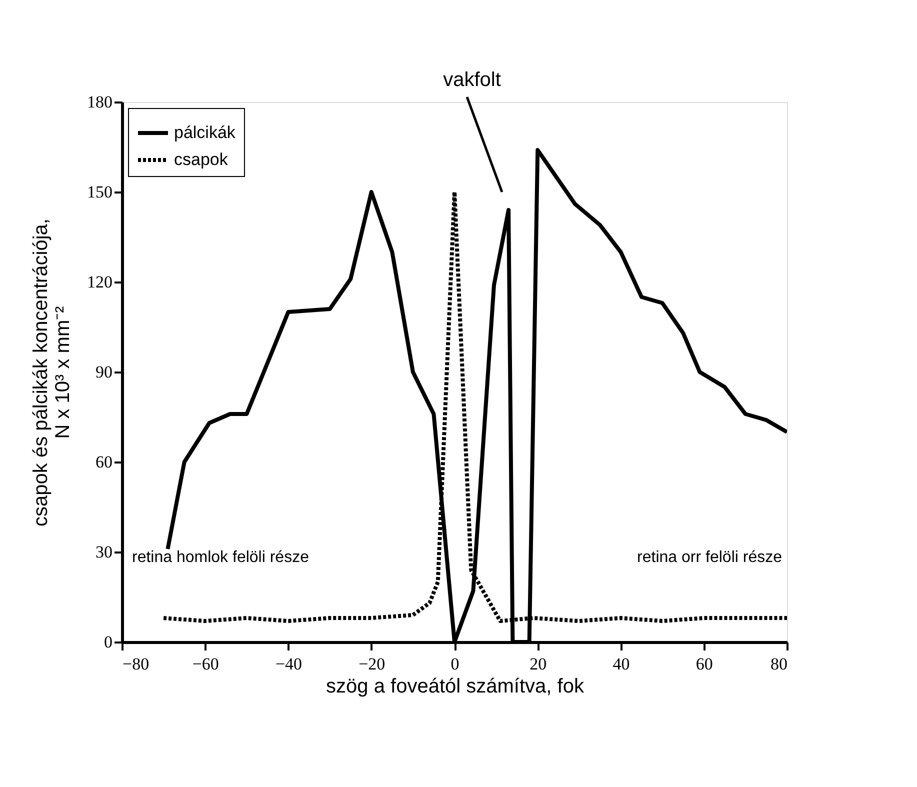 This screenshot has width=917, height=787. Describe the element at coordinates (704, 664) in the screenshot. I see `x-tick-label: 60` at that location.